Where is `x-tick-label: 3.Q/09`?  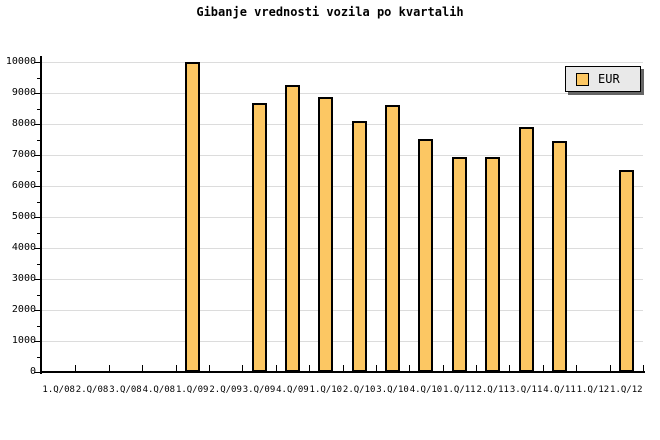 x-tick-label: 3.Q/09 is located at coordinates (259, 390).